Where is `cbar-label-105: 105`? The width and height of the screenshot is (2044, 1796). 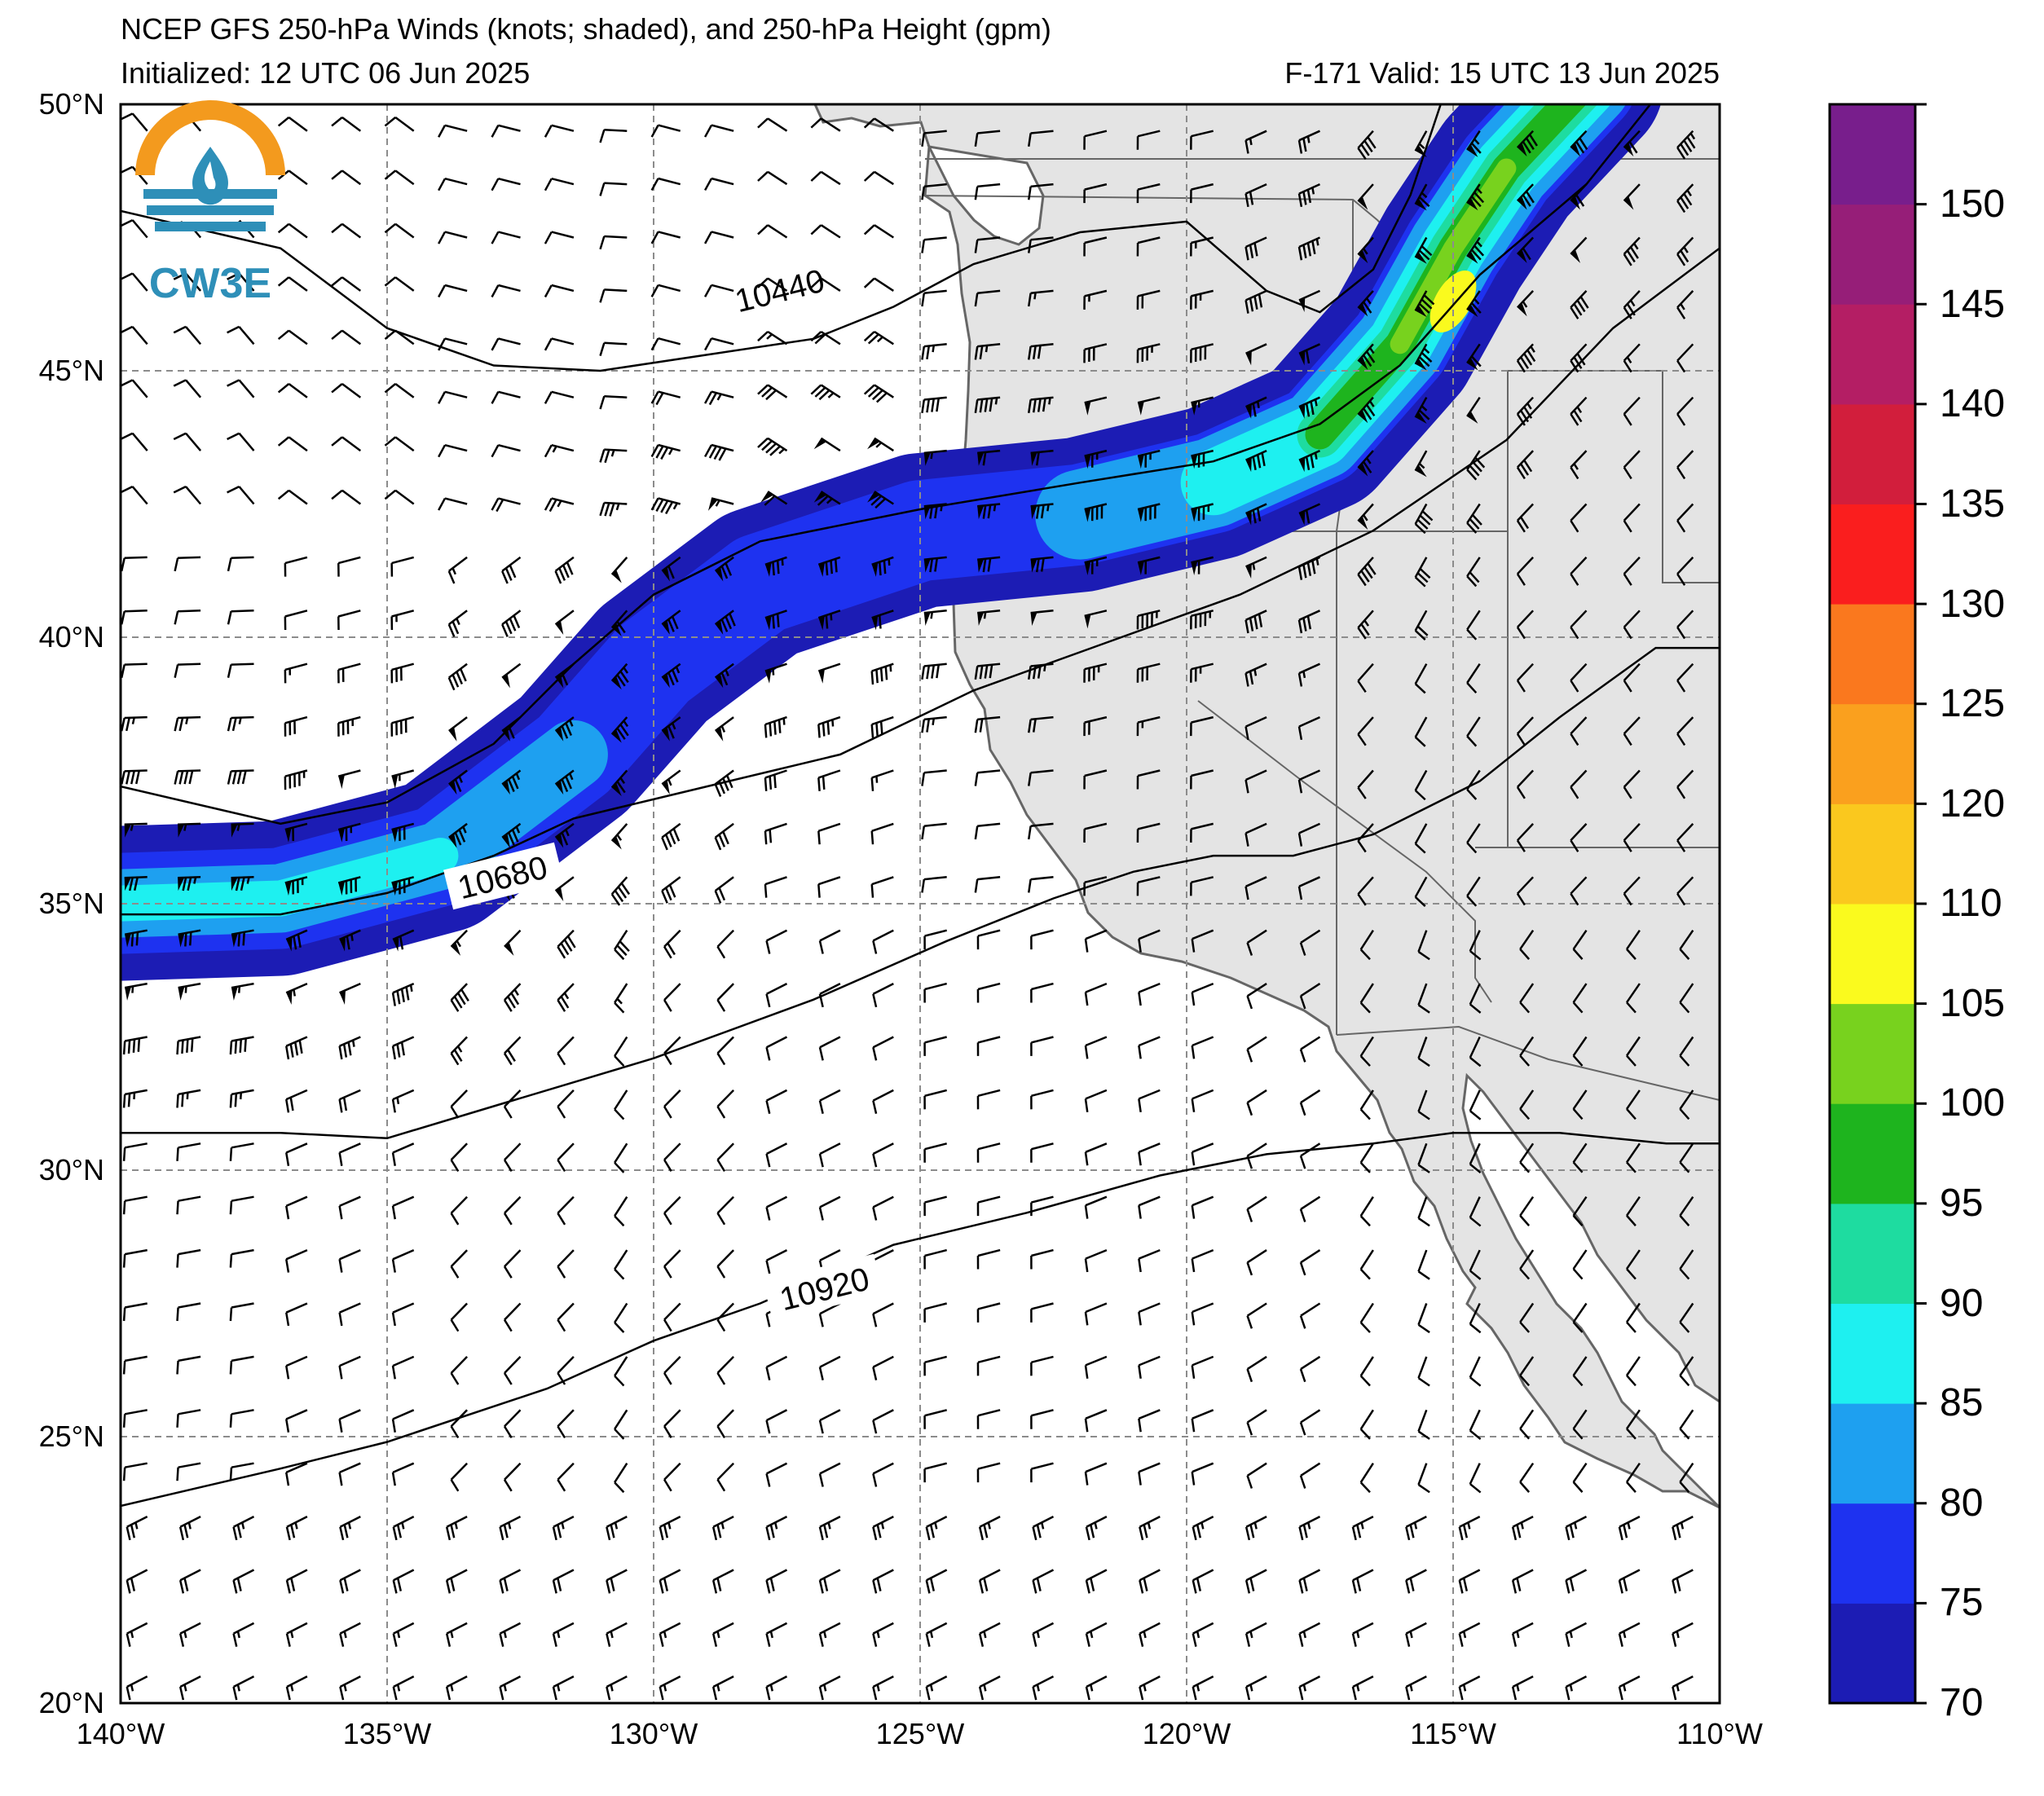 cbar-label-105: 105 is located at coordinates (1972, 1003).